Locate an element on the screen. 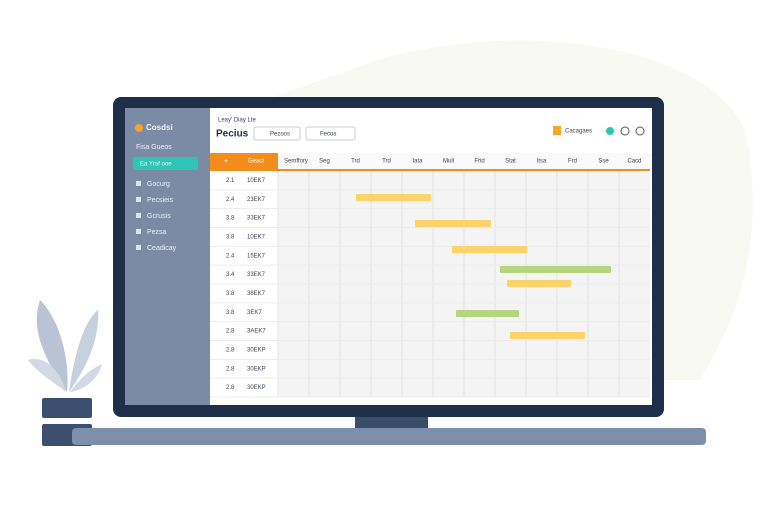 This screenshot has height=512, width=768. action-label: Cacagaes is located at coordinates (578, 132).